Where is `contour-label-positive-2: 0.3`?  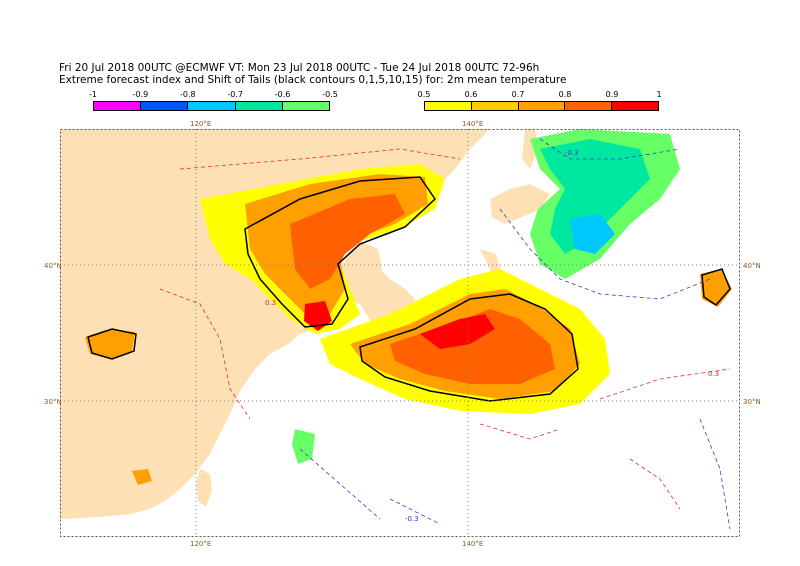
contour-label-positive-2: 0.3 is located at coordinates (713, 374).